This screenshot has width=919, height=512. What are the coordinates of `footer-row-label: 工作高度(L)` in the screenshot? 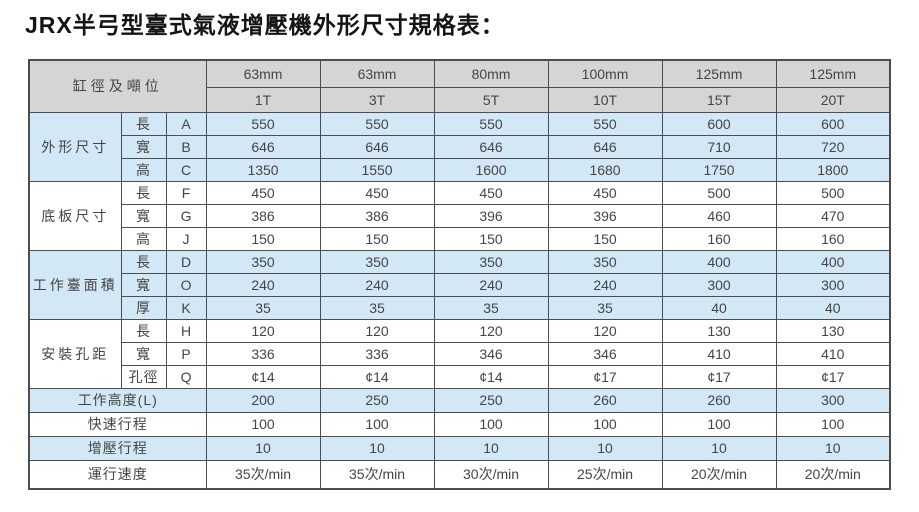 It's located at (117, 400).